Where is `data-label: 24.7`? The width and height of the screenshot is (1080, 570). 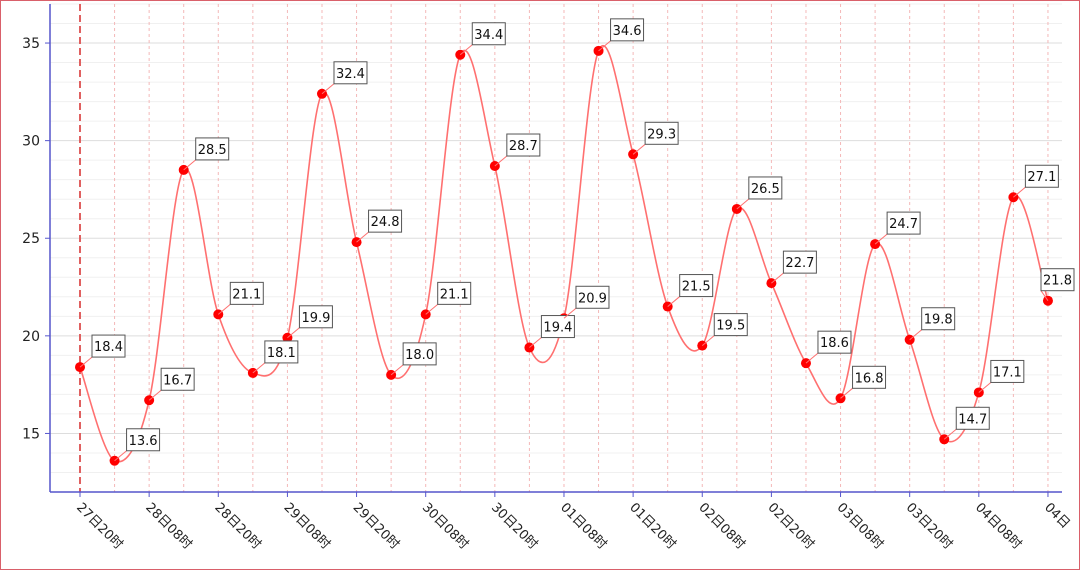
data-label: 24.7 is located at coordinates (903, 224).